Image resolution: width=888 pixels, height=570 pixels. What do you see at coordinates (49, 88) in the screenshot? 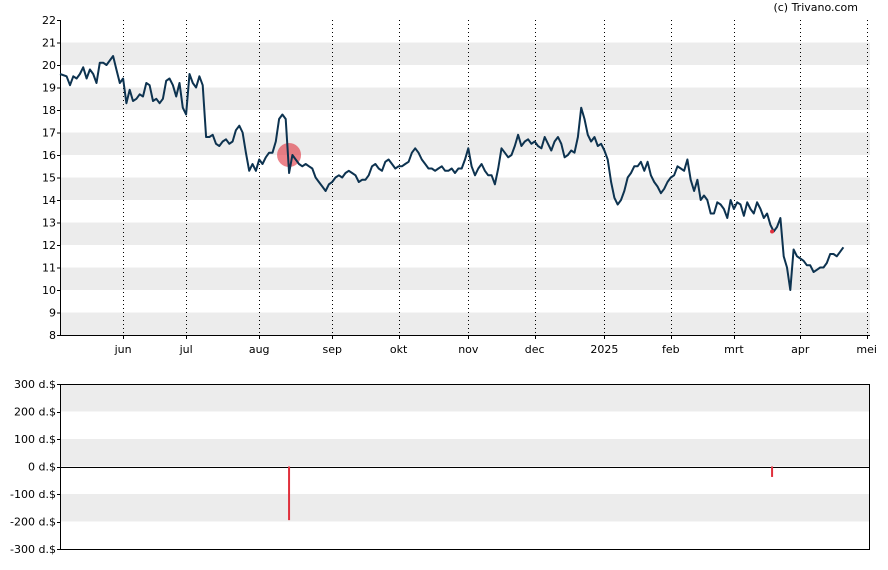
I see `price-y-tick-label: 19` at bounding box center [49, 88].